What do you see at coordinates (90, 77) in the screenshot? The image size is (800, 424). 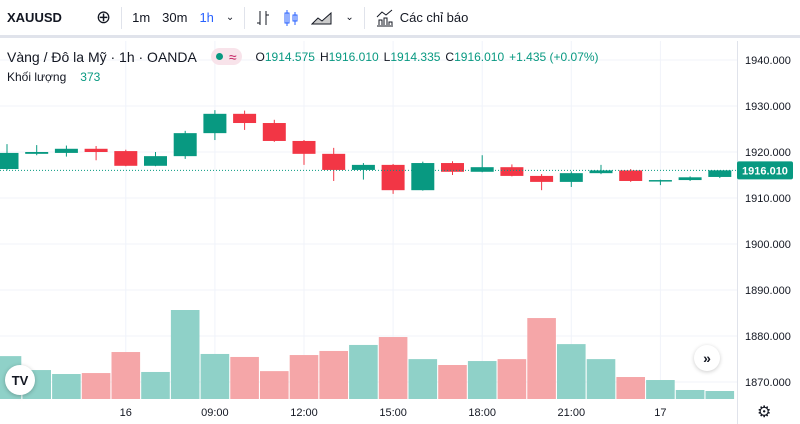 I see `volume-value: 373` at bounding box center [90, 77].